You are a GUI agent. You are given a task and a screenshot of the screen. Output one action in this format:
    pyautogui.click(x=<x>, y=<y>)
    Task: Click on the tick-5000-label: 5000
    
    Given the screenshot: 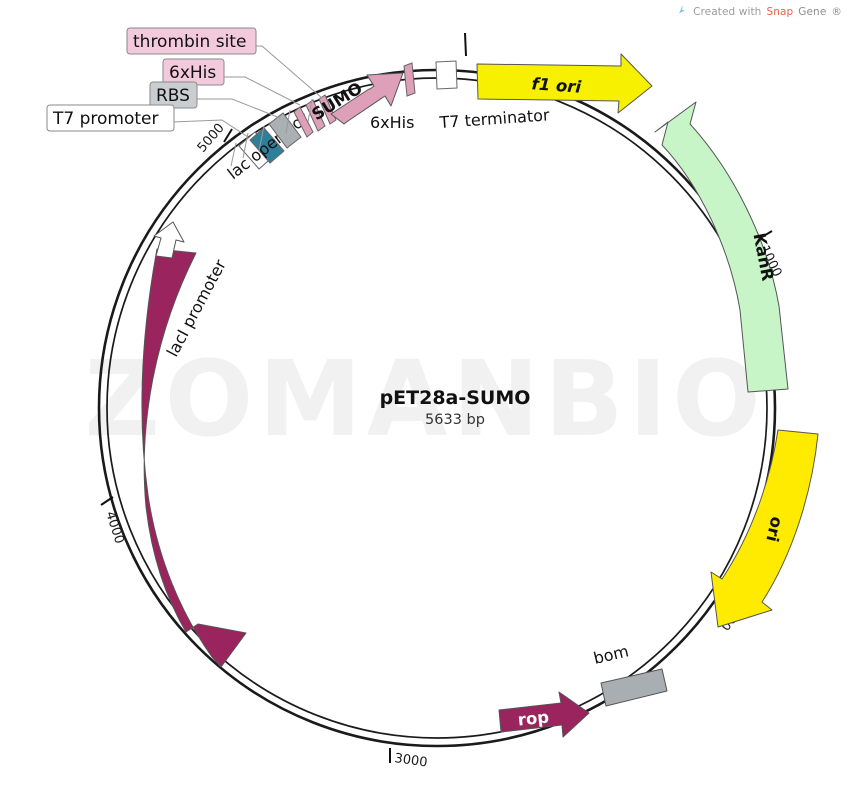 What is the action you would take?
    pyautogui.click(x=211, y=138)
    